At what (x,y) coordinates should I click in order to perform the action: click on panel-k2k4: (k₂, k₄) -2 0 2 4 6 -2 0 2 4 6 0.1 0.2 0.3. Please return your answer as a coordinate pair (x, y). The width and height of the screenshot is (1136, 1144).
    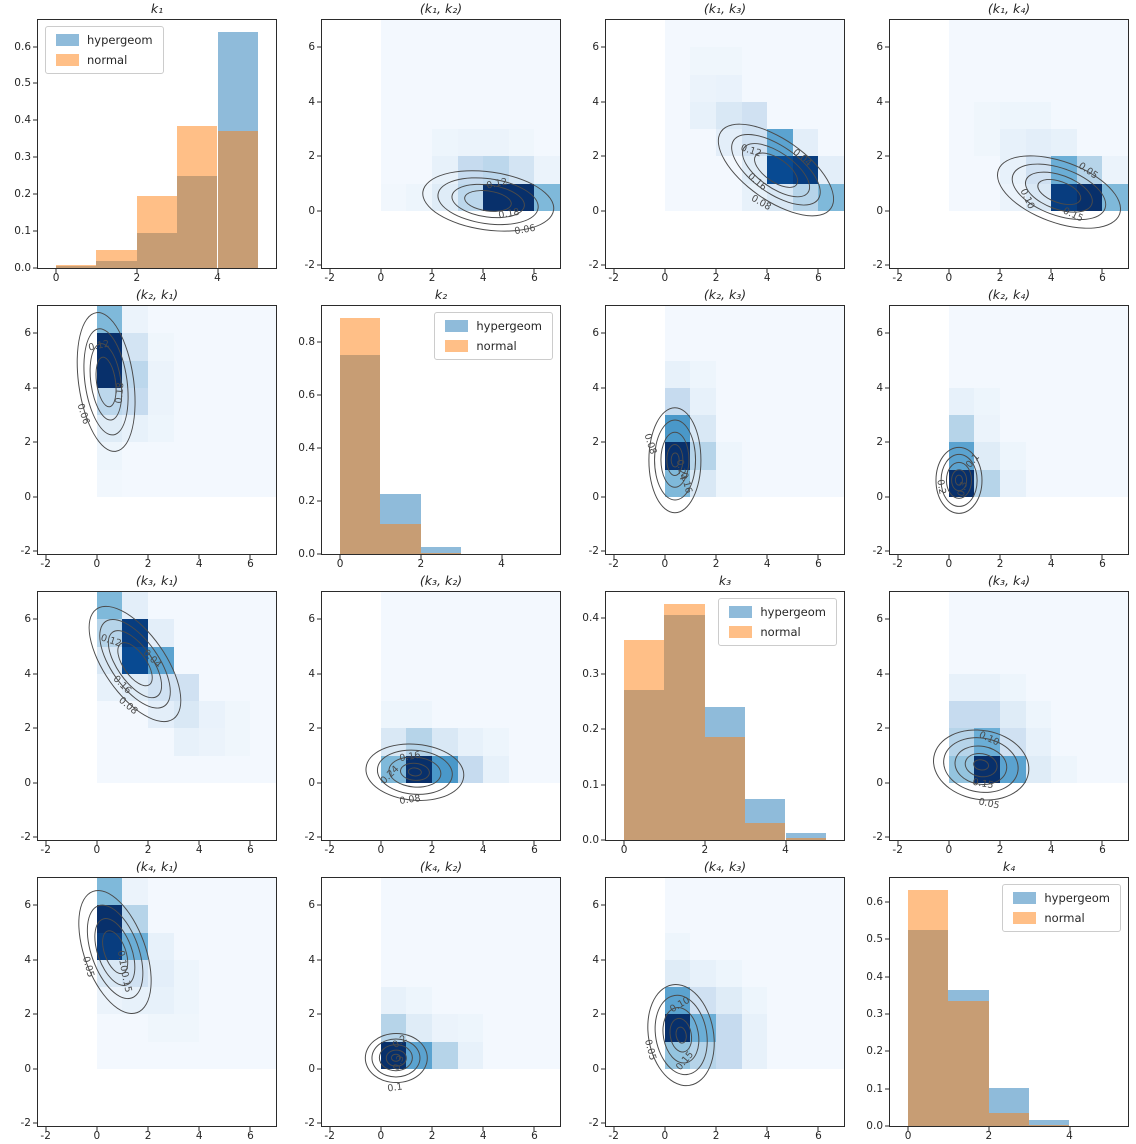
    Looking at the image, I should click on (994, 429).